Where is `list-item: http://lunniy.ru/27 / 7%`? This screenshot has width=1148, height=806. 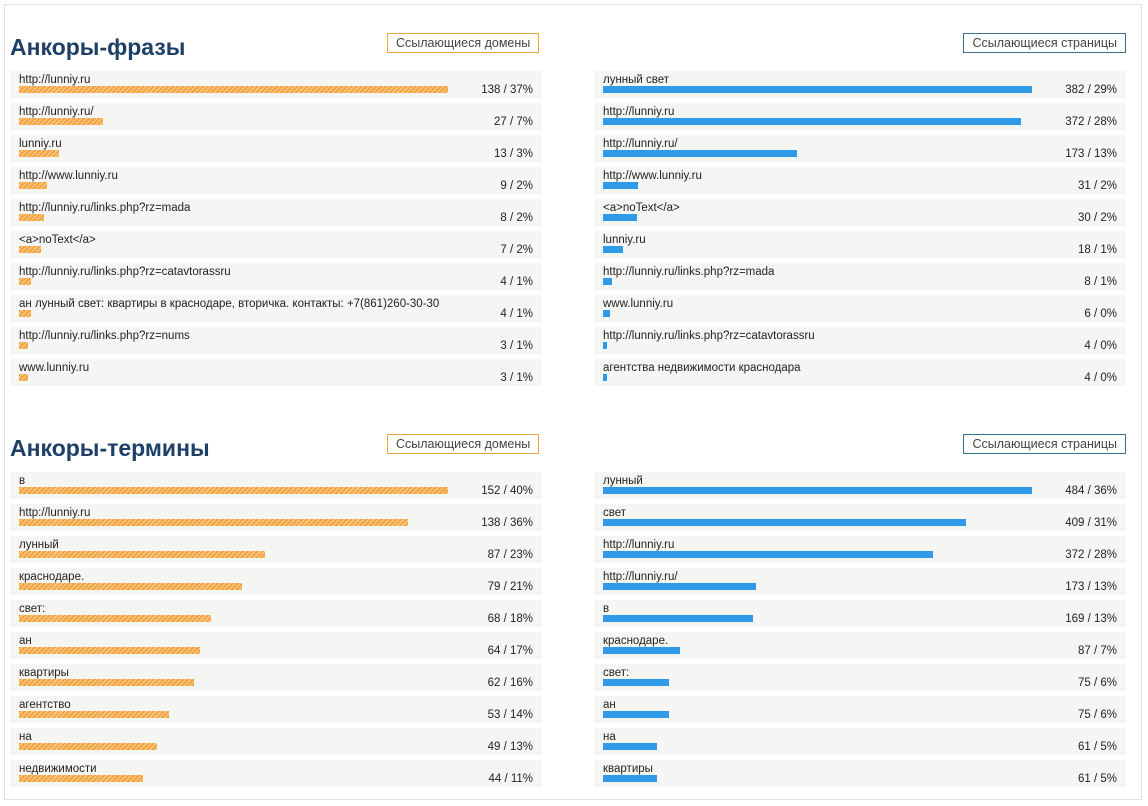 list-item: http://lunniy.ru/27 / 7% is located at coordinates (276, 116).